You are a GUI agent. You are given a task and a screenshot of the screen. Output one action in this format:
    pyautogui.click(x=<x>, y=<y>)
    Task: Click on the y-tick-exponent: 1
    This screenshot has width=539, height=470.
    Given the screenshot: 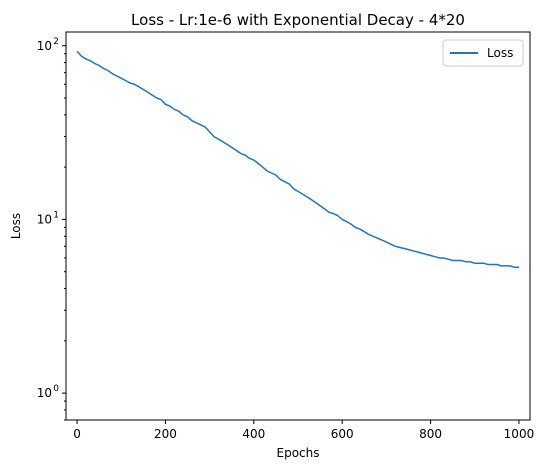 What is the action you would take?
    pyautogui.click(x=56, y=215)
    